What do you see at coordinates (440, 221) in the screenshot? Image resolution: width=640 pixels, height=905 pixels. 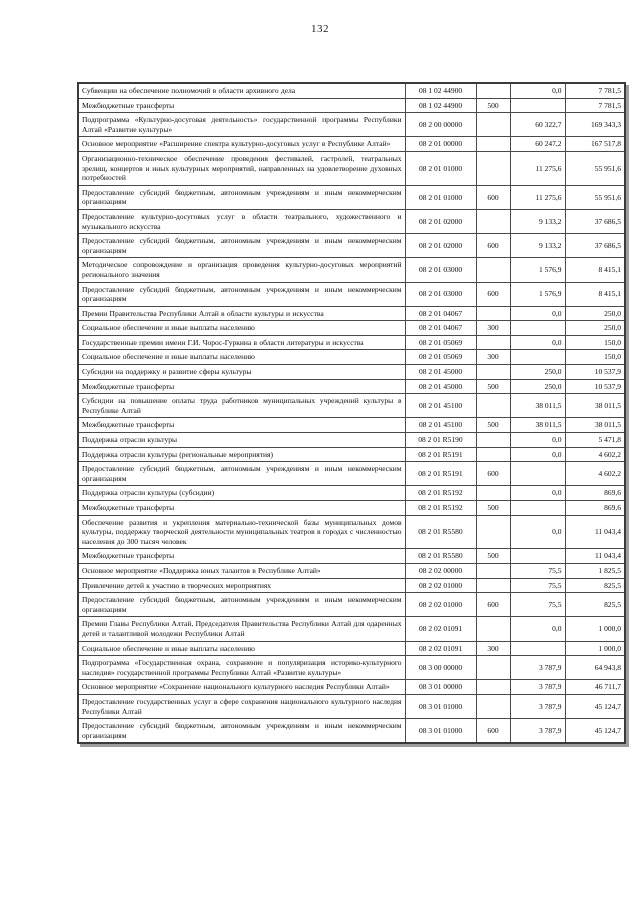 I see `row-classification-code-cell: 08 2 01 02000` at bounding box center [440, 221].